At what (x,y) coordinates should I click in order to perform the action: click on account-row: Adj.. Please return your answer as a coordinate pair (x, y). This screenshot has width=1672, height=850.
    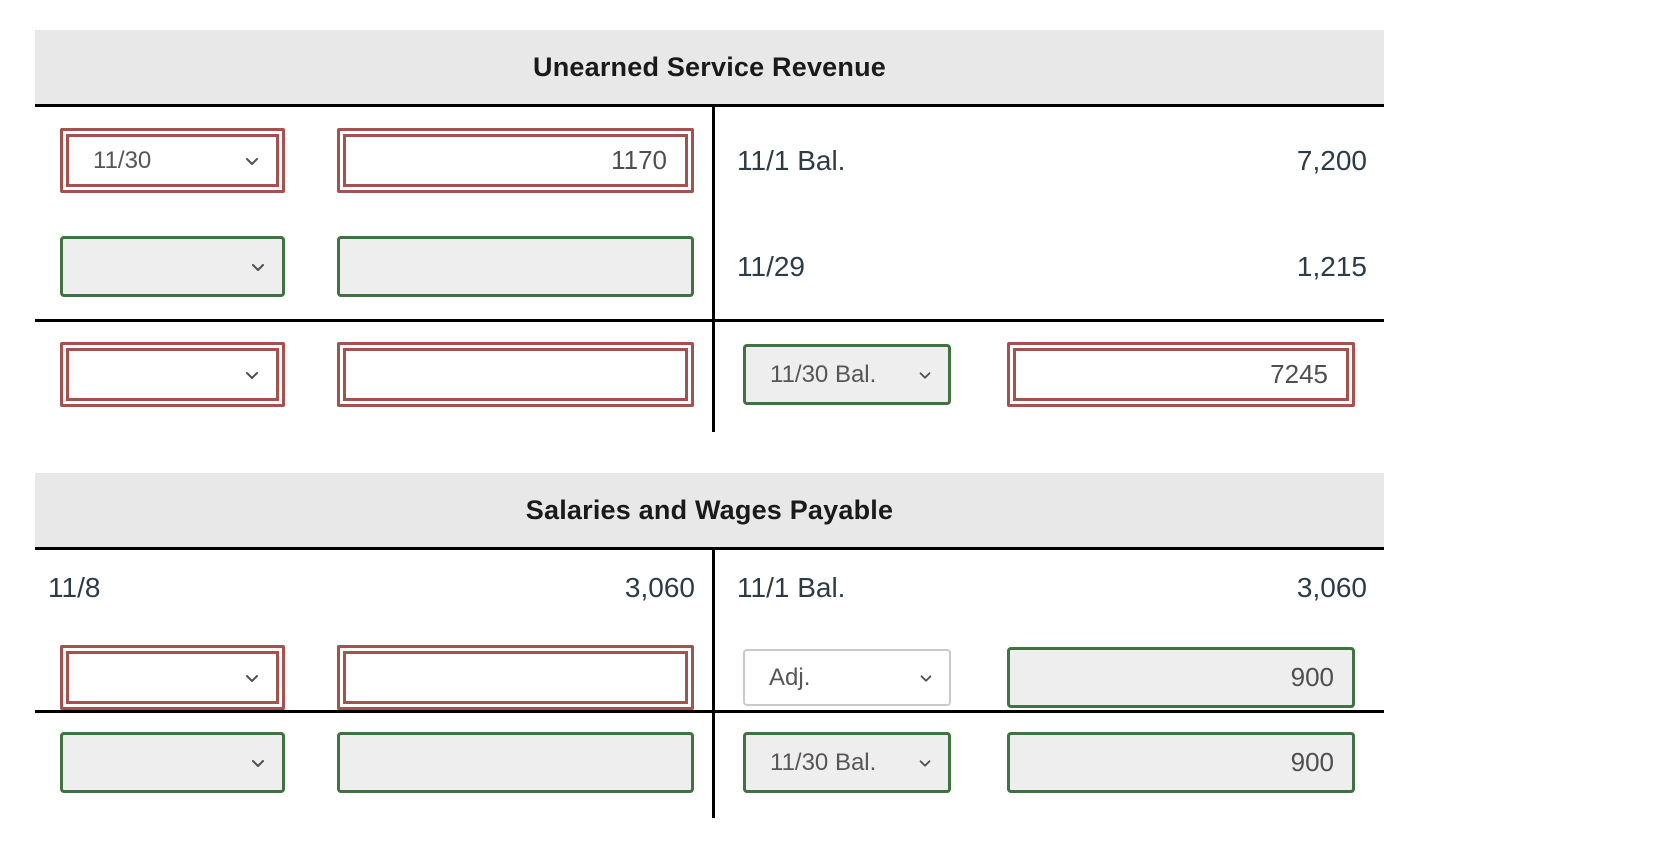
    Looking at the image, I should click on (709, 659).